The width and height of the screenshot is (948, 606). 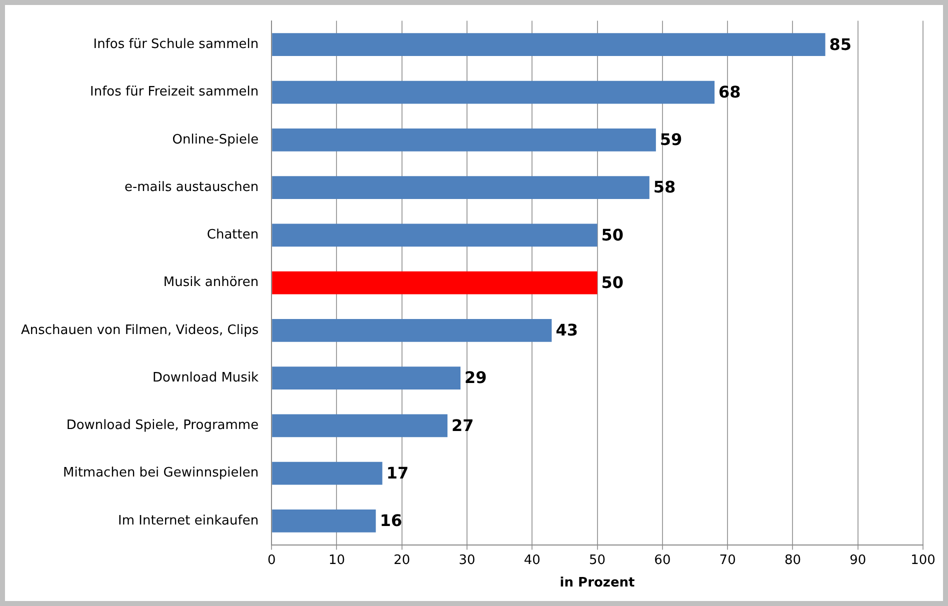 What do you see at coordinates (727, 560) in the screenshot?
I see `x-tick-label: 70` at bounding box center [727, 560].